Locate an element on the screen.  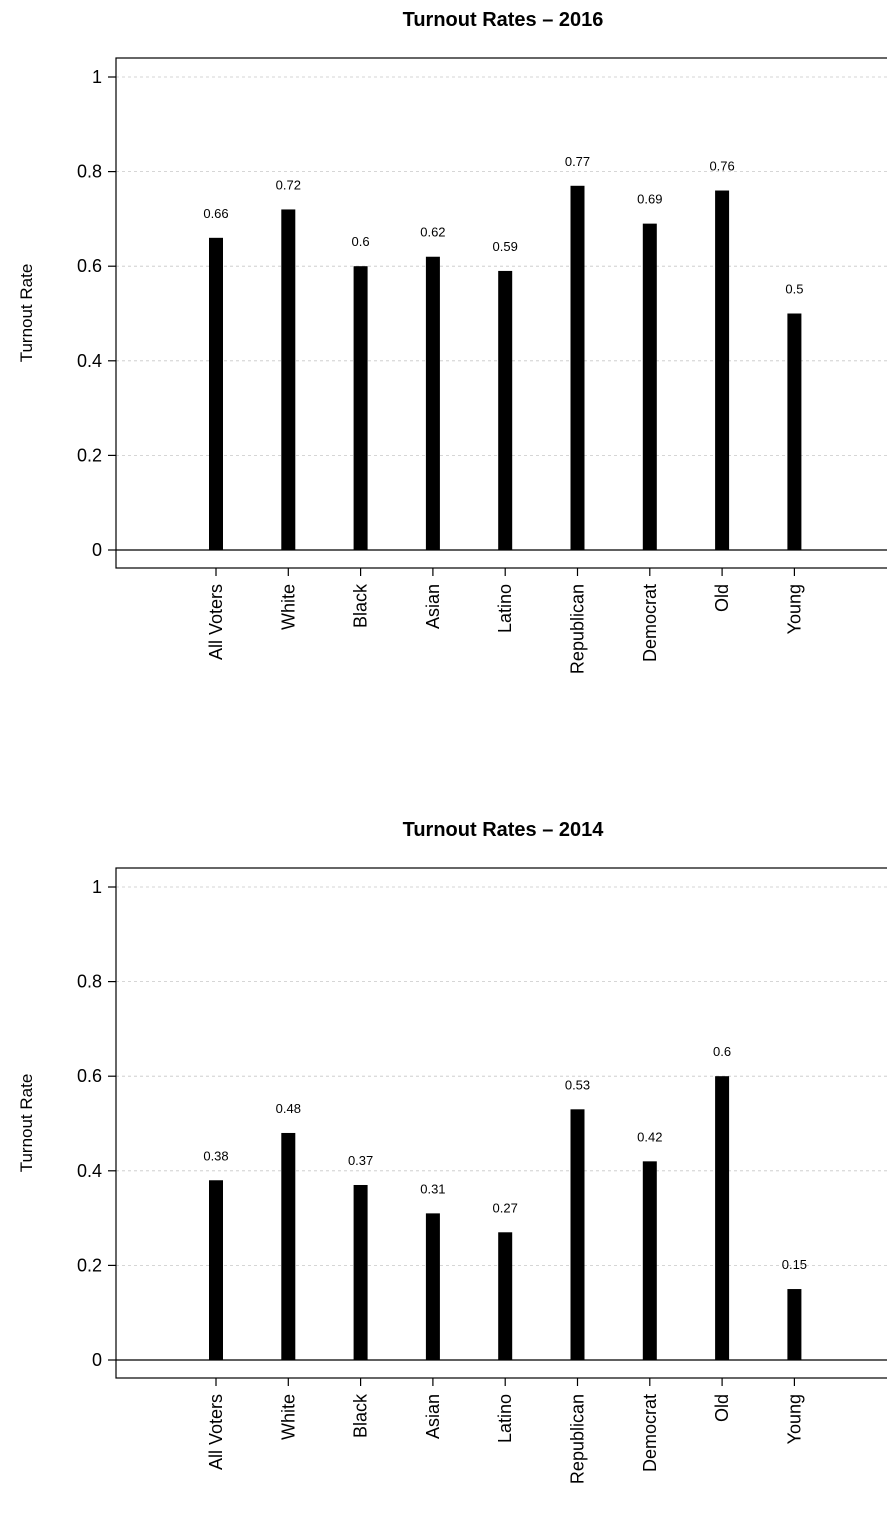
data-label: 0.59 is located at coordinates (505, 246).